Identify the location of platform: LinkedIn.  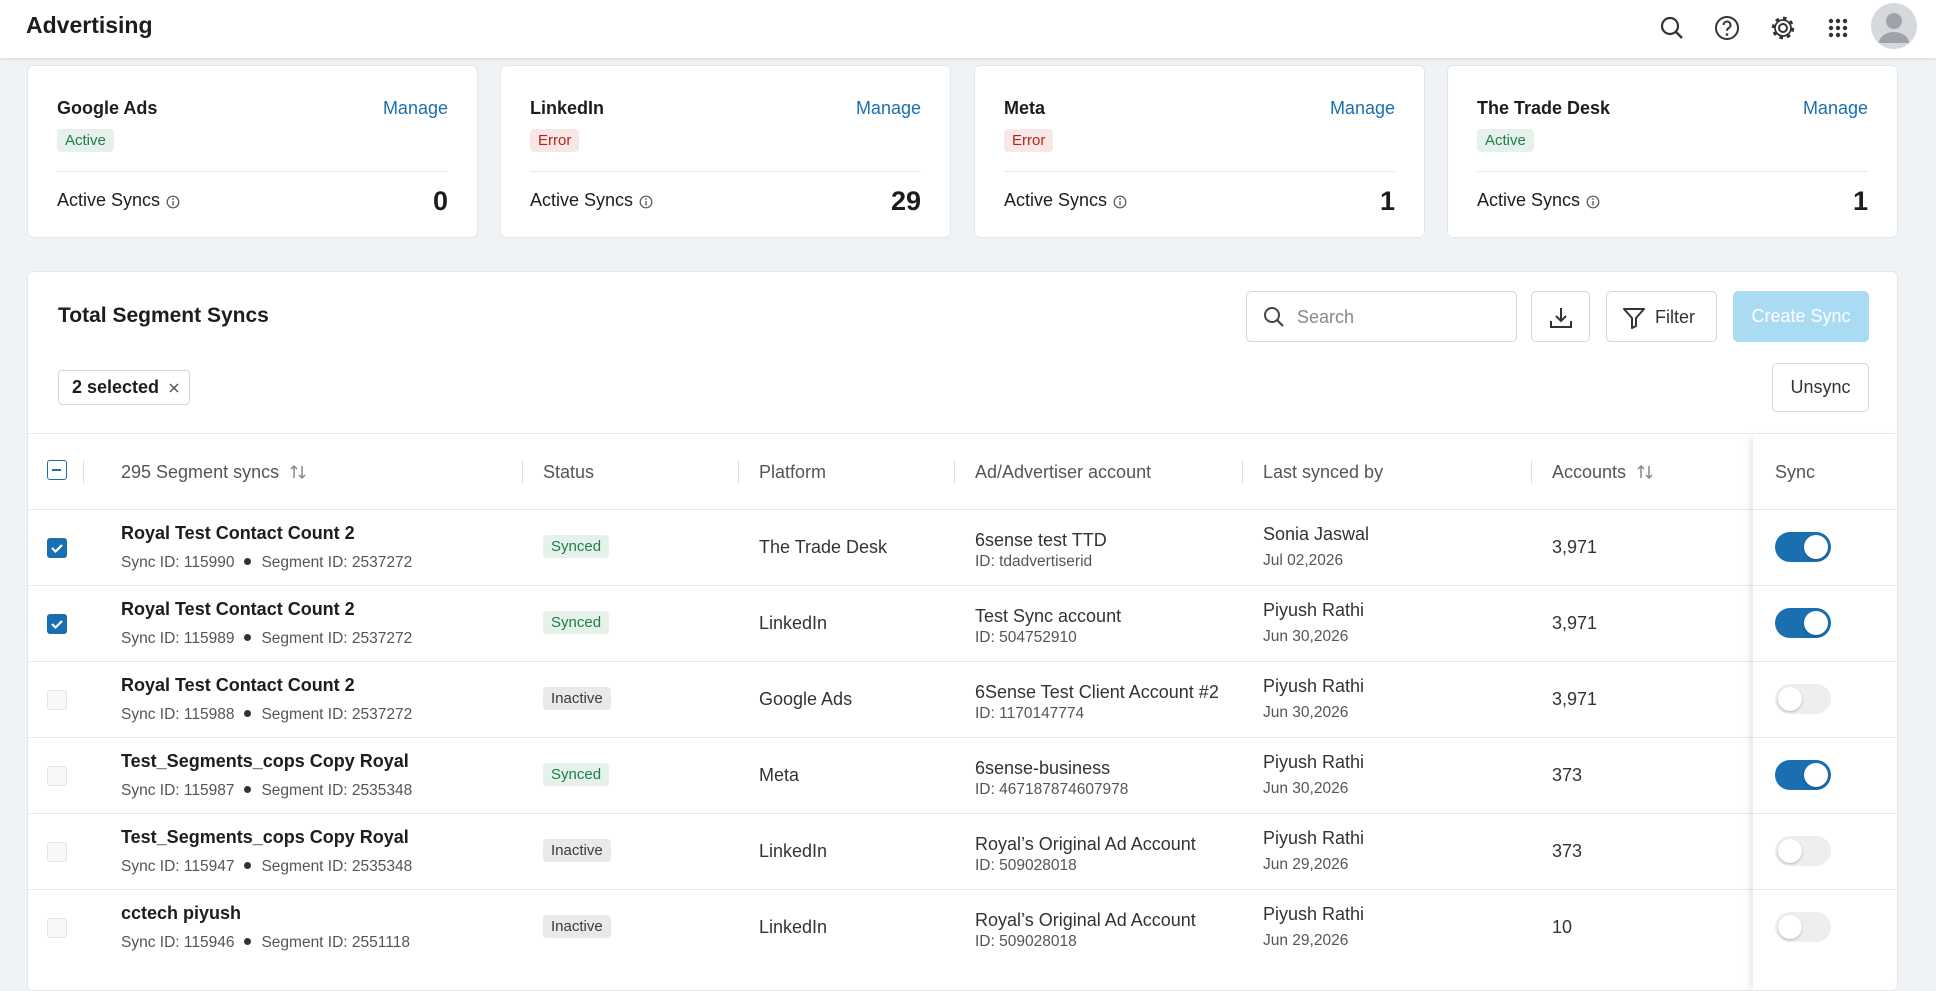
(793, 851).